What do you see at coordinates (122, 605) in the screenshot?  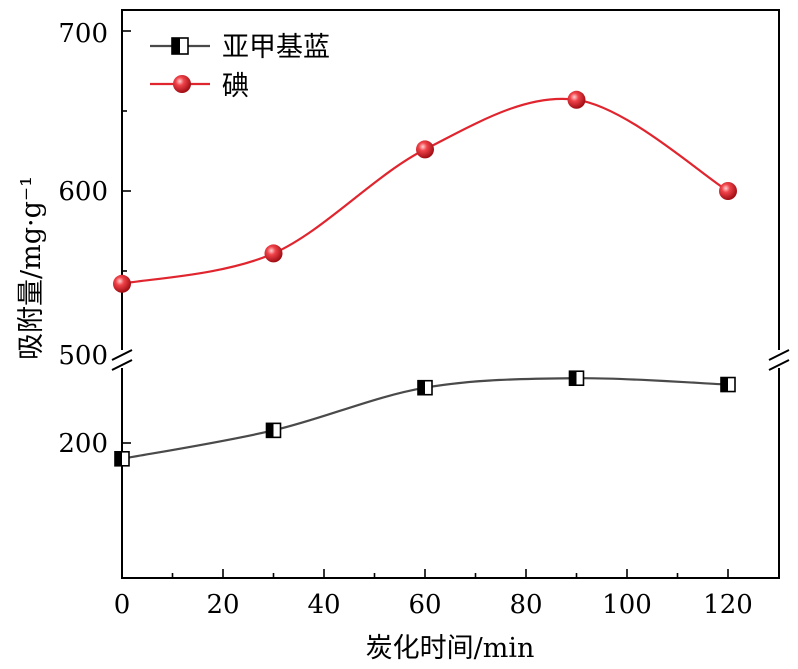 I see `x-tick-label-0: 0` at bounding box center [122, 605].